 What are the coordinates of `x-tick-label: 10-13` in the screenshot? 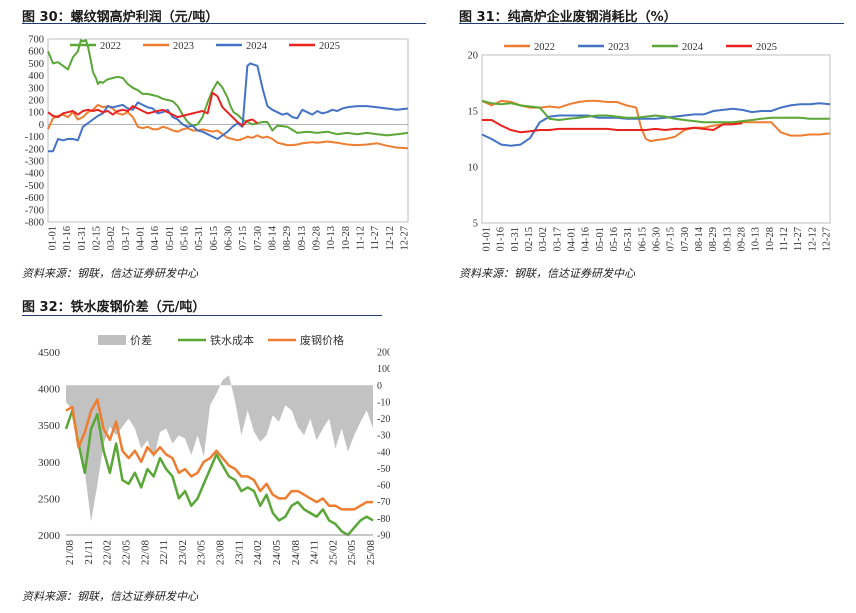 It's located at (756, 239).